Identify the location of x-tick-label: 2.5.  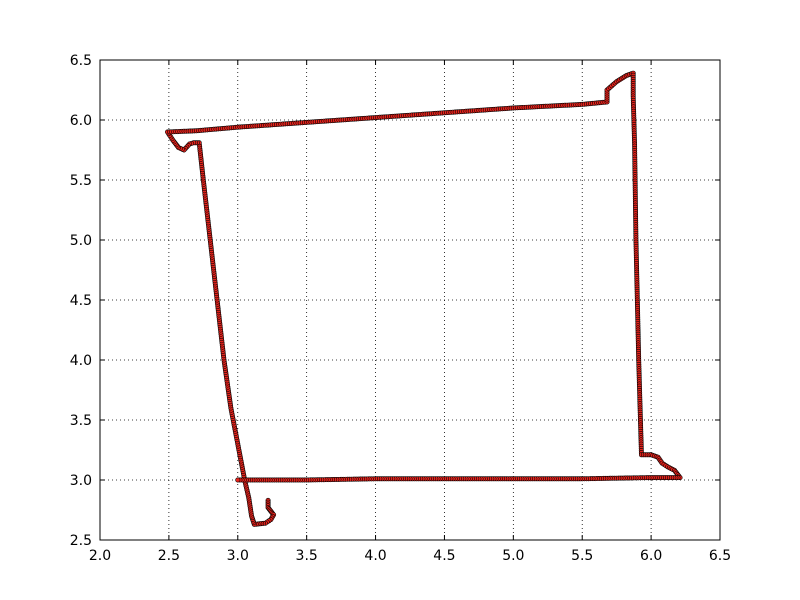
(169, 556).